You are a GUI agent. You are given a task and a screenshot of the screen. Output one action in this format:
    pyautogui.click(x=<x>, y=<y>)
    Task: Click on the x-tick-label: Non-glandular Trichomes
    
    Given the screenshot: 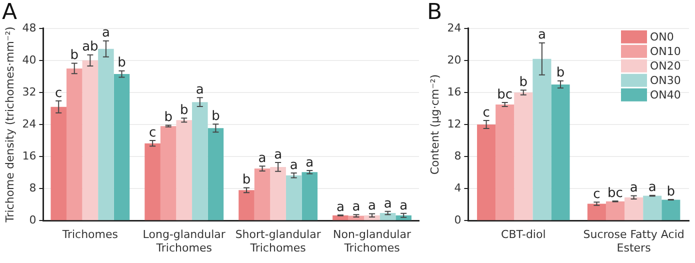 What is the action you would take?
    pyautogui.click(x=372, y=241)
    